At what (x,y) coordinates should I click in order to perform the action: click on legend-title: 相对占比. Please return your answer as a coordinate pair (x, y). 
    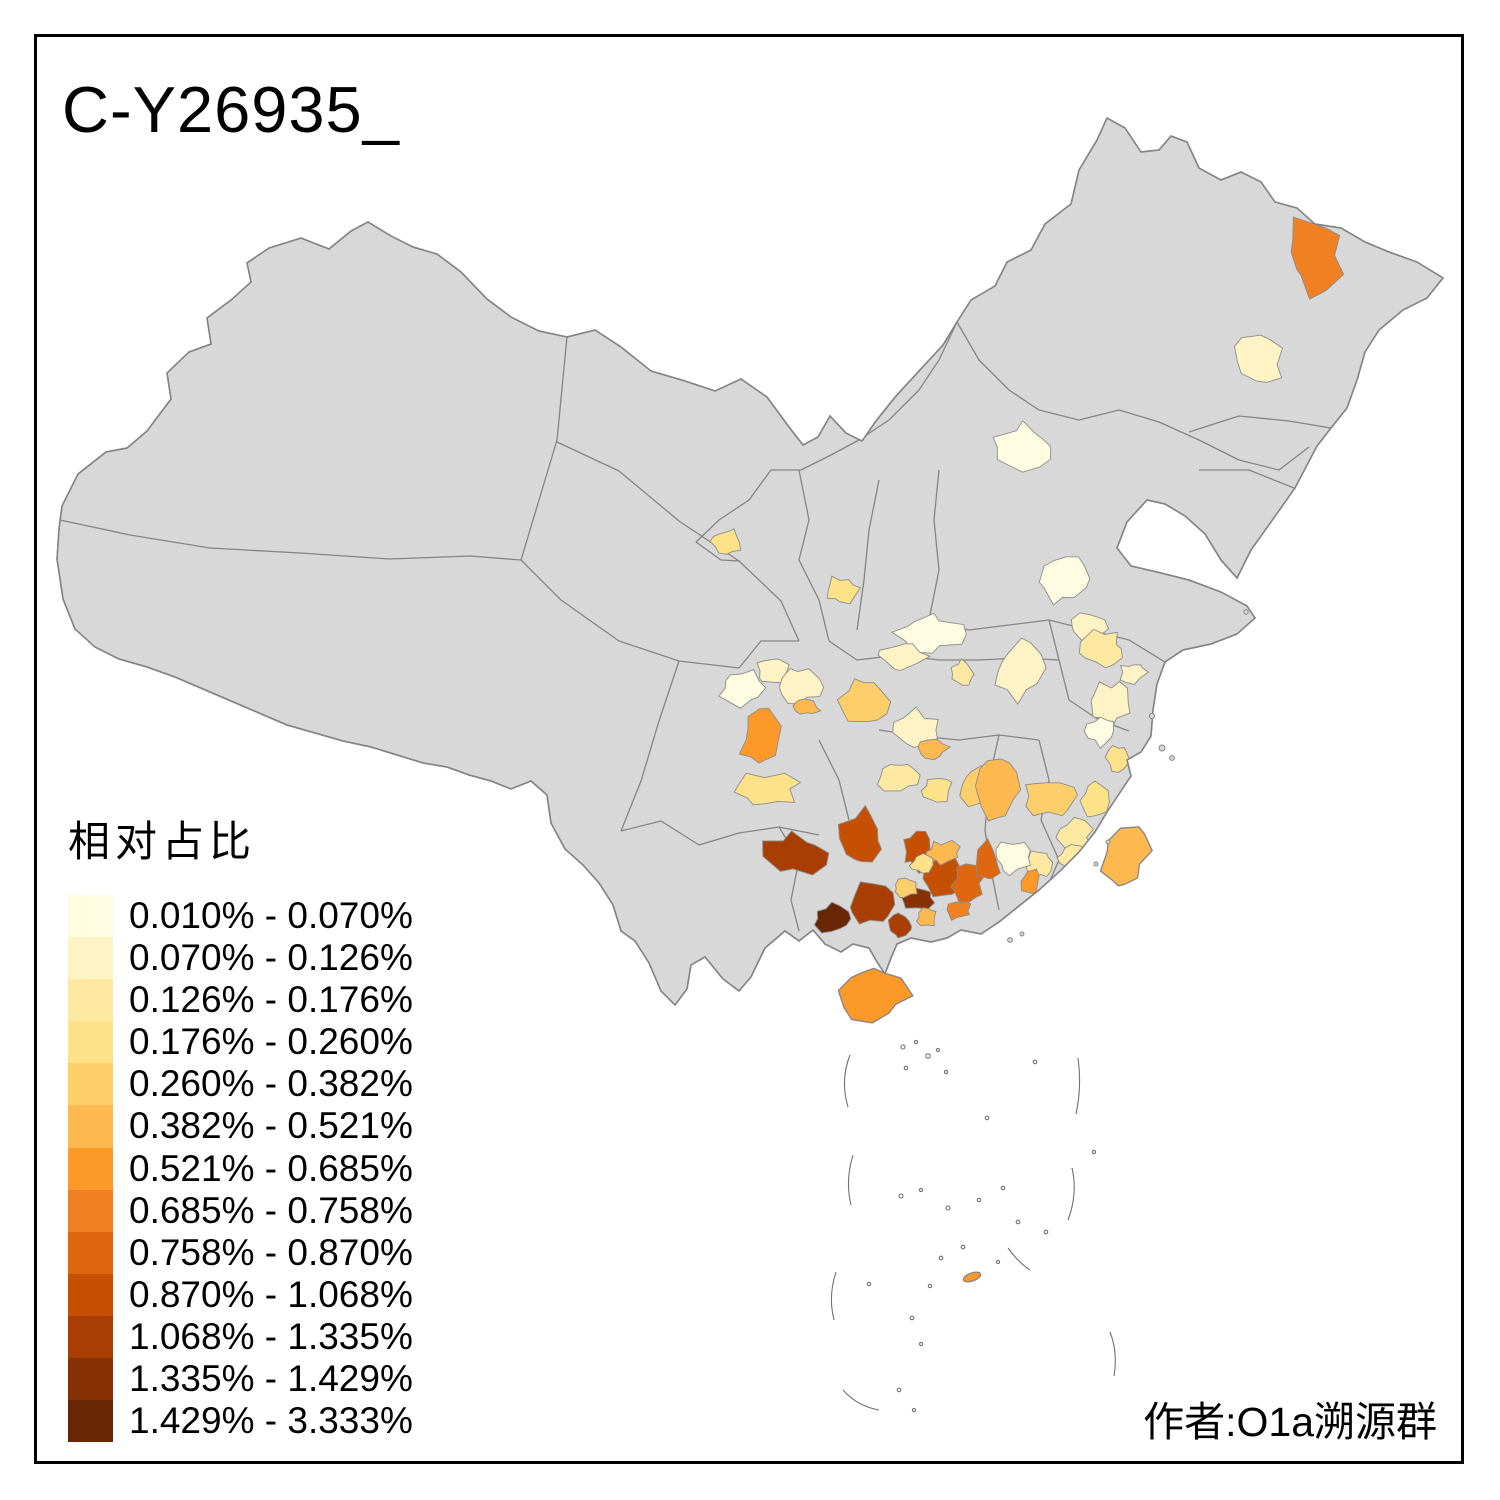
    Looking at the image, I should click on (162, 841).